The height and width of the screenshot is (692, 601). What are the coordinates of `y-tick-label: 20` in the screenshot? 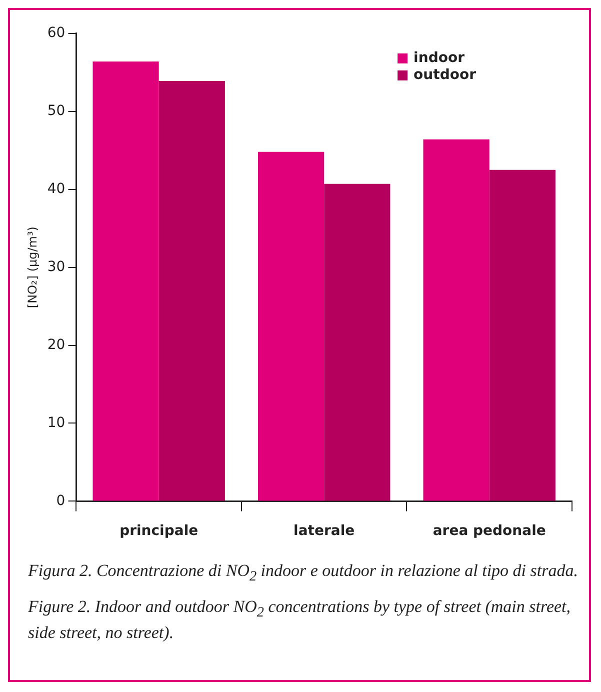 It's located at (56, 344).